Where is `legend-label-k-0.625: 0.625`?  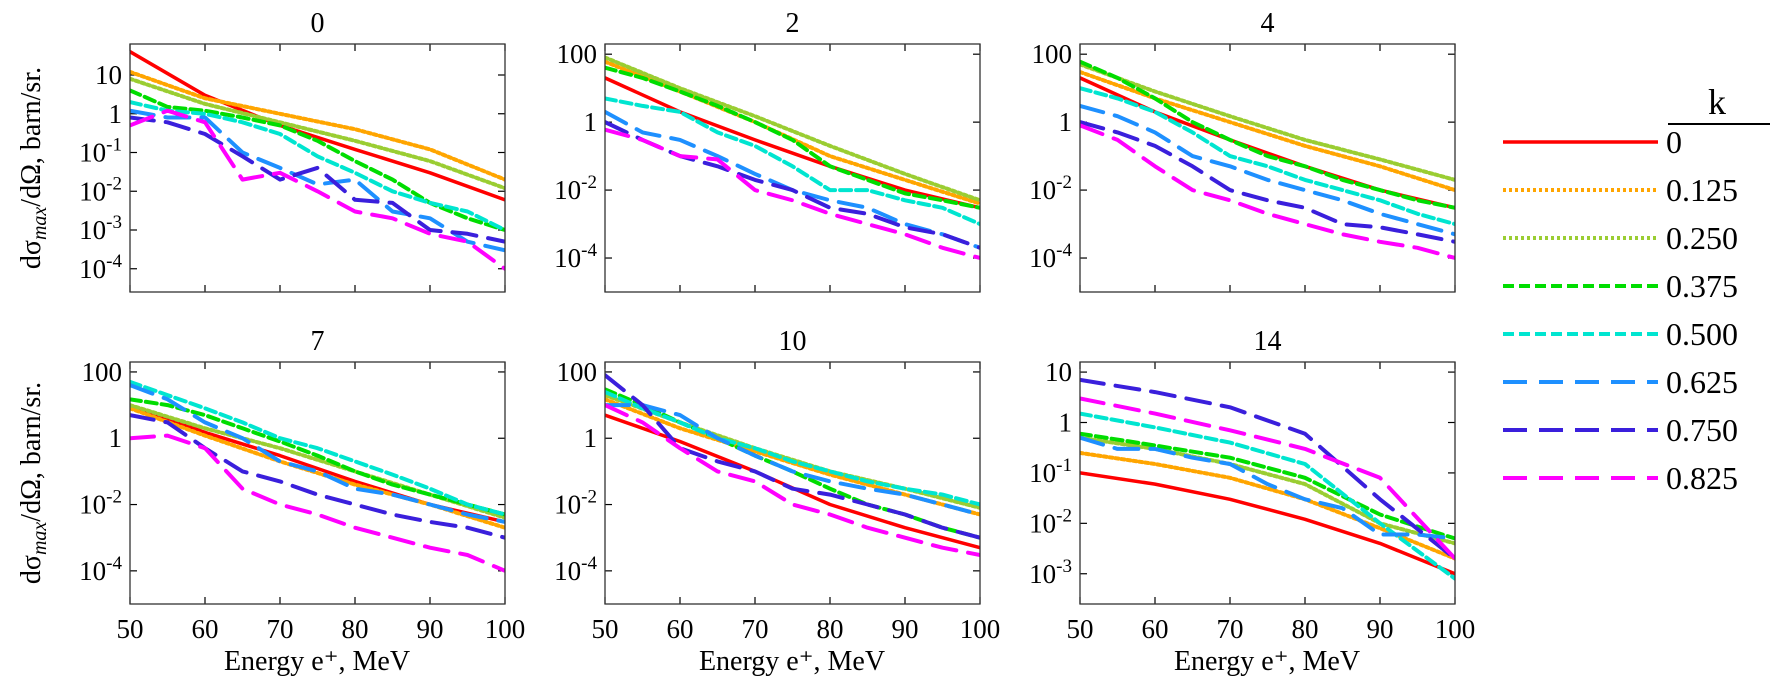
legend-label-k-0.625: 0.625 is located at coordinates (1702, 382).